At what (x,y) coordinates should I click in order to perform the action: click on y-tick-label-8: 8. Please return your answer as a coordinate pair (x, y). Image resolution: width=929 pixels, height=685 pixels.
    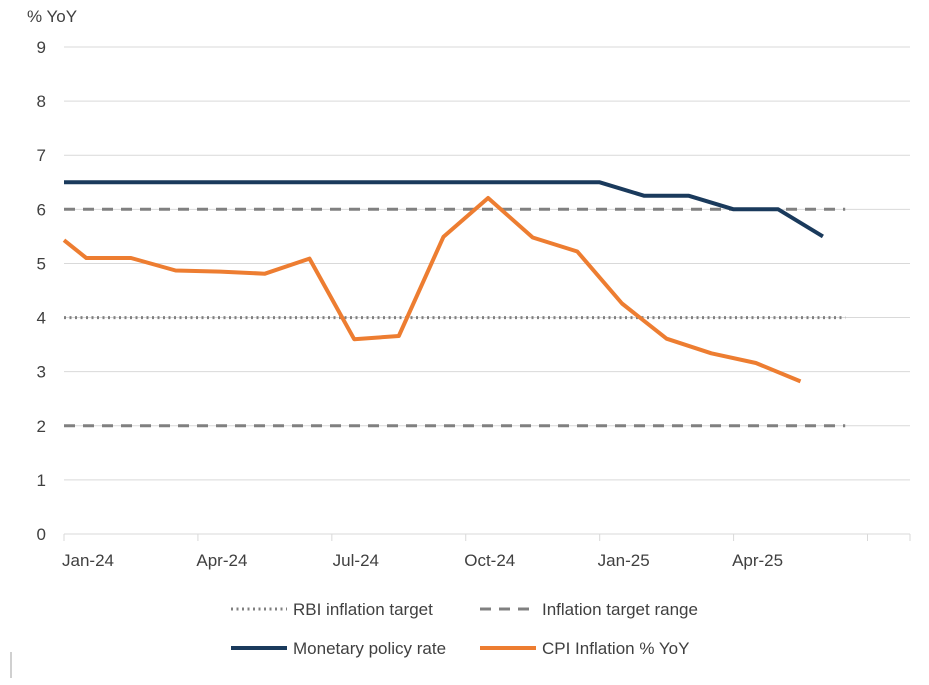
    Looking at the image, I should click on (41, 101).